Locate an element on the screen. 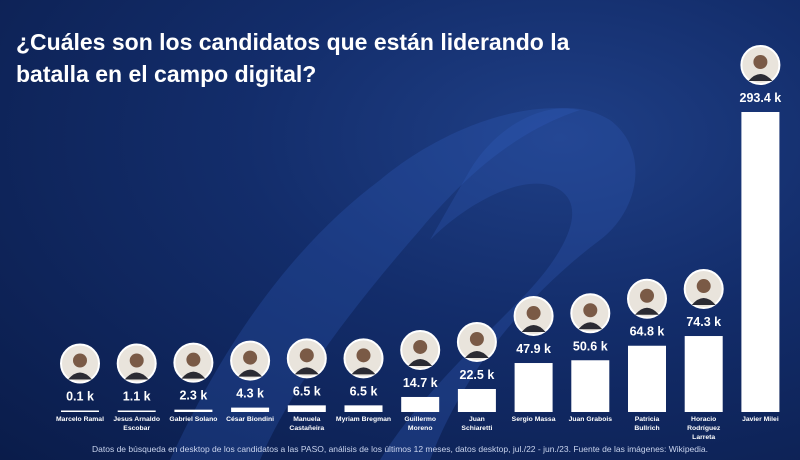 The image size is (800, 460). value-label-manuela-castaneira: 6.5 k is located at coordinates (307, 391).